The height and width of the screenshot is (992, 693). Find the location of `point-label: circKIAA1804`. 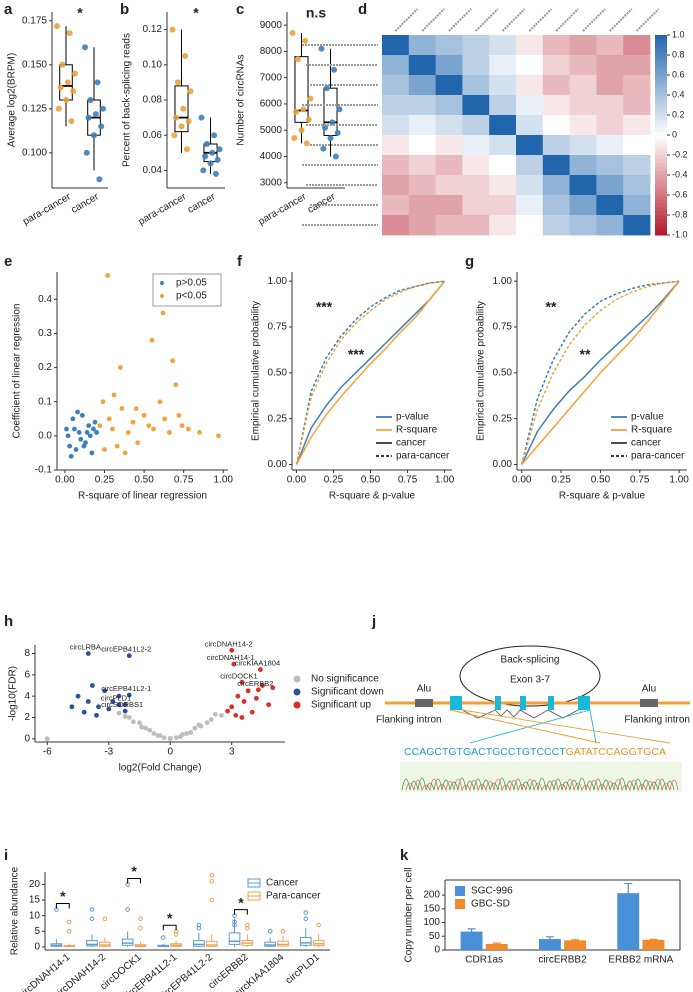

point-label: circKIAA1804 is located at coordinates (257, 663).